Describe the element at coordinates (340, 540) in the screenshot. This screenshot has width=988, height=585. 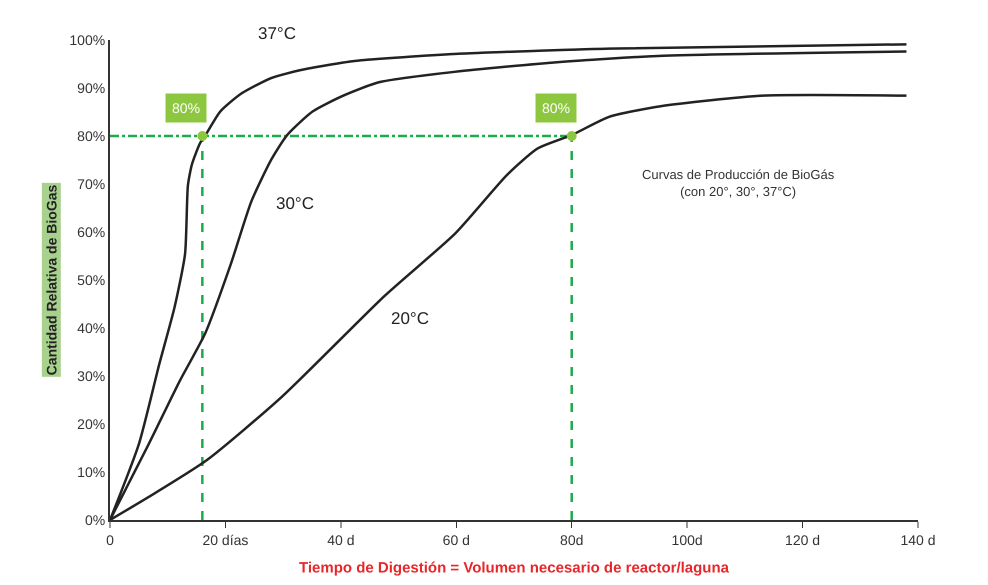
I see `x-tick-label: 40 d` at that location.